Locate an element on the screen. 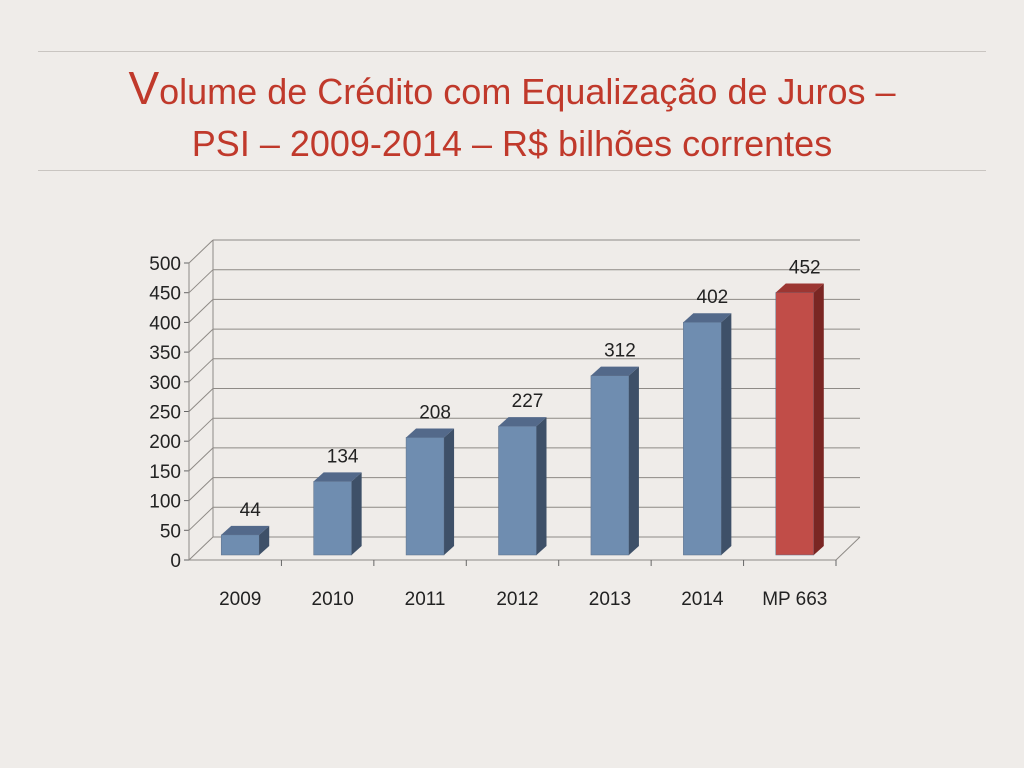 This screenshot has height=768, width=1024. y-tick-label: 350 is located at coordinates (165, 353).